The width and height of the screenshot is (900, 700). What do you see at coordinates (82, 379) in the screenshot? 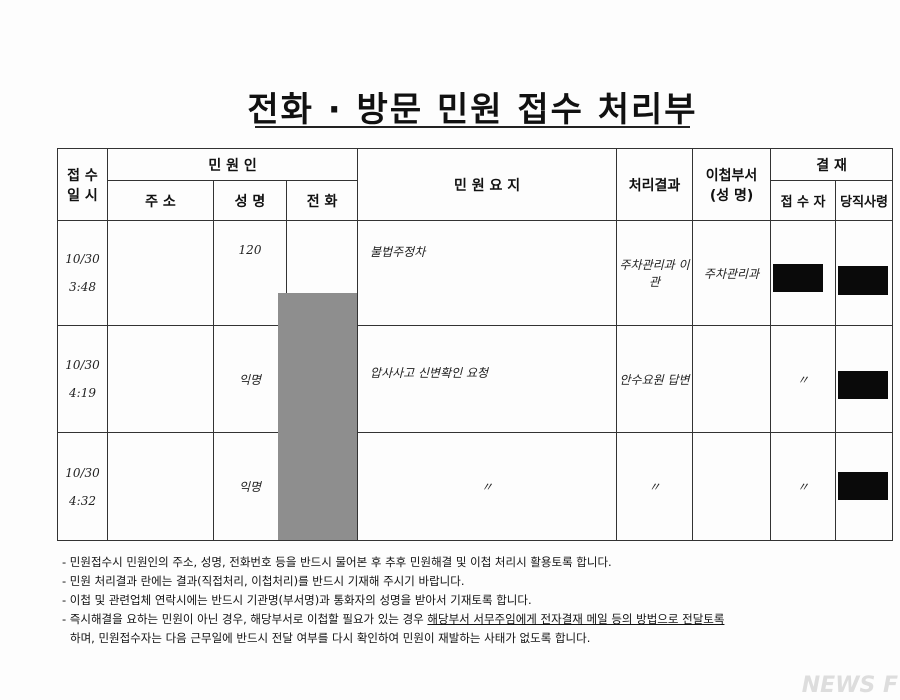
I see `received-time-cell: 10/30 4:19` at bounding box center [82, 379].